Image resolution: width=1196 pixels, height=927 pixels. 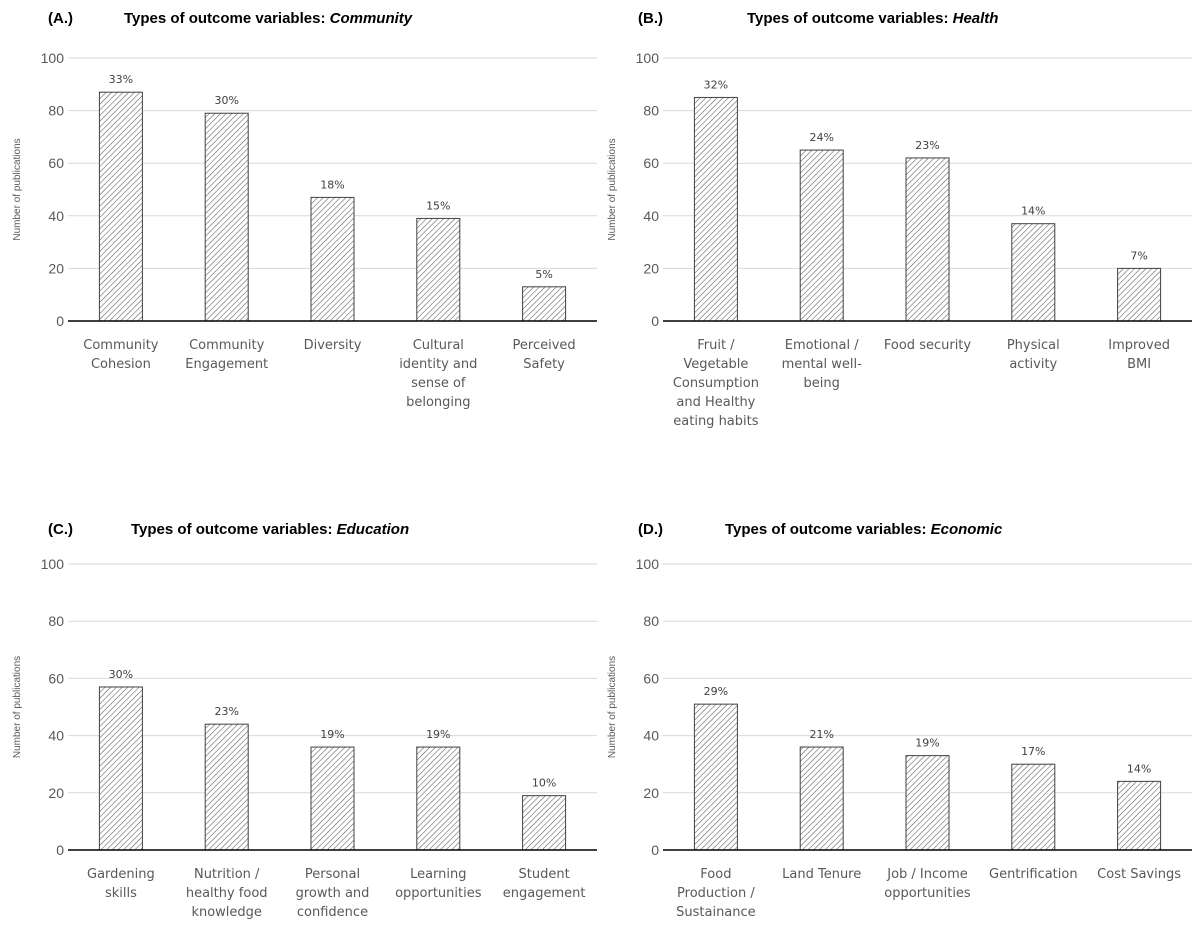 I want to click on chart-title-emphasis: Health, so click(x=976, y=18).